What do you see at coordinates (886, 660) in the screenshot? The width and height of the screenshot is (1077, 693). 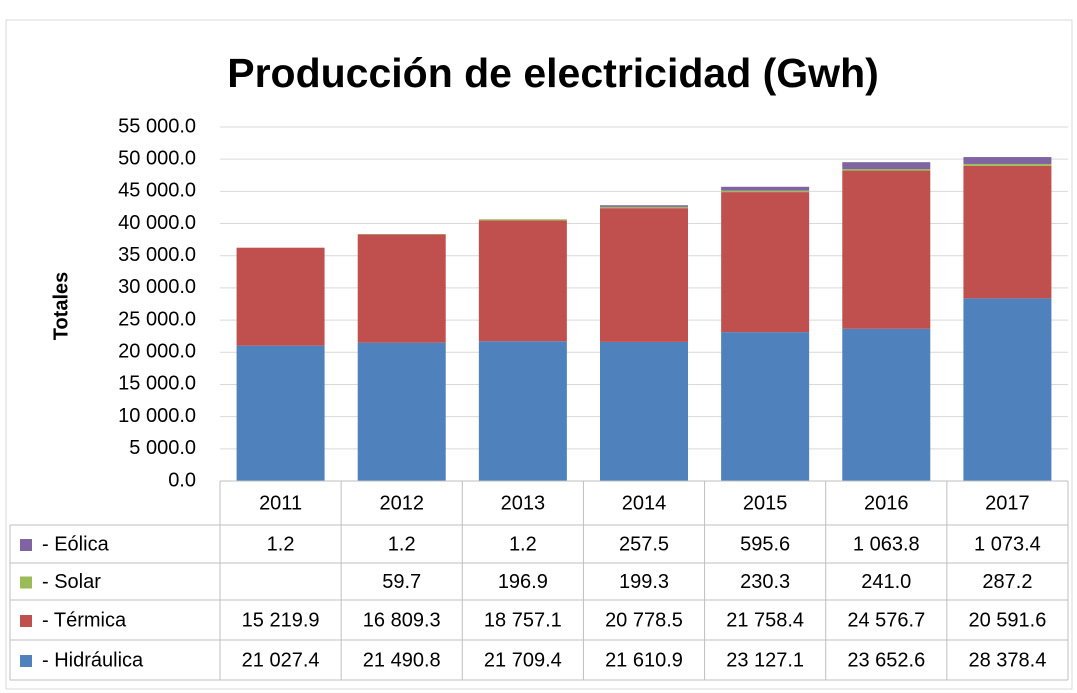 I see `data-label: 23 652.6` at bounding box center [886, 660].